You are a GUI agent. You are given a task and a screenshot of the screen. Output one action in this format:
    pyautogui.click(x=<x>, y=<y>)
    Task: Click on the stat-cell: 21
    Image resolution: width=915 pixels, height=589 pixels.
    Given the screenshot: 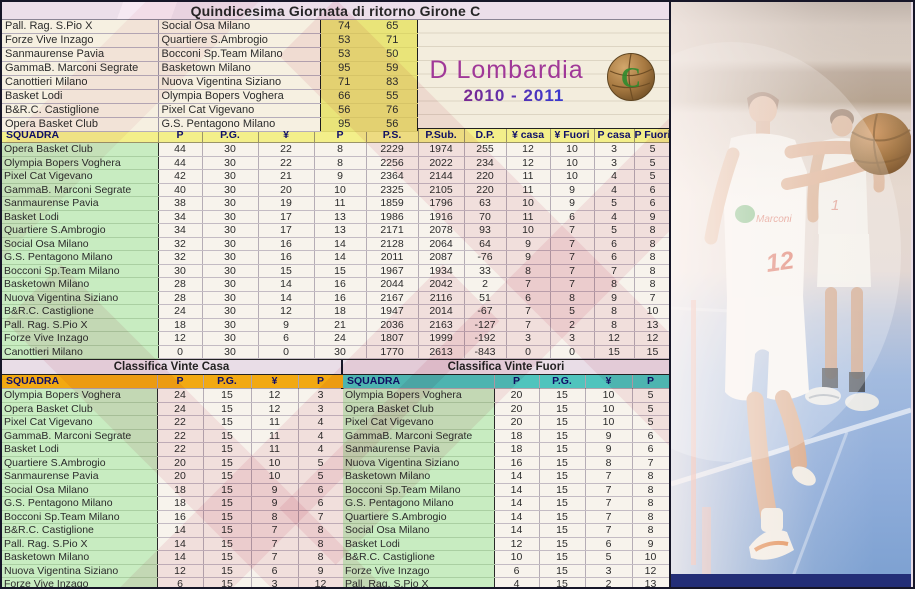 What is the action you would take?
    pyautogui.click(x=340, y=325)
    